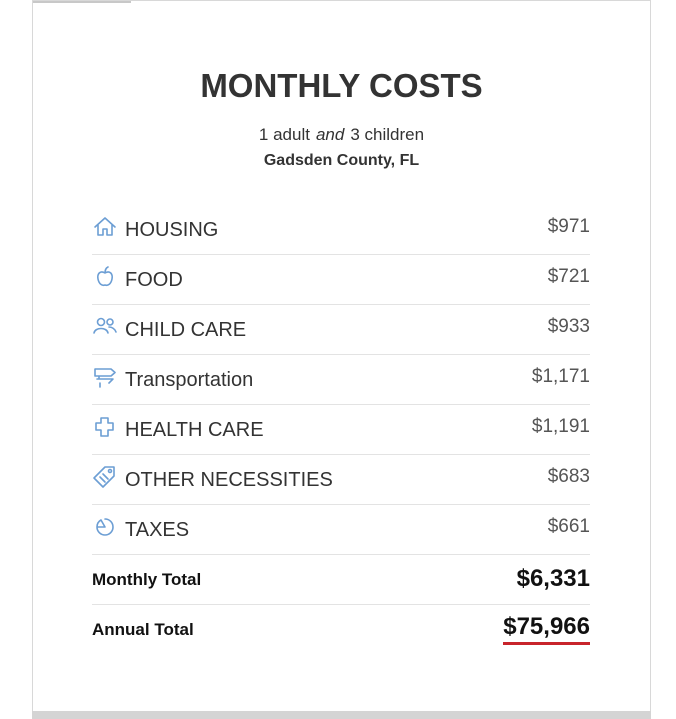  What do you see at coordinates (341, 330) in the screenshot?
I see `cost-row: CHILD CARE $933` at bounding box center [341, 330].